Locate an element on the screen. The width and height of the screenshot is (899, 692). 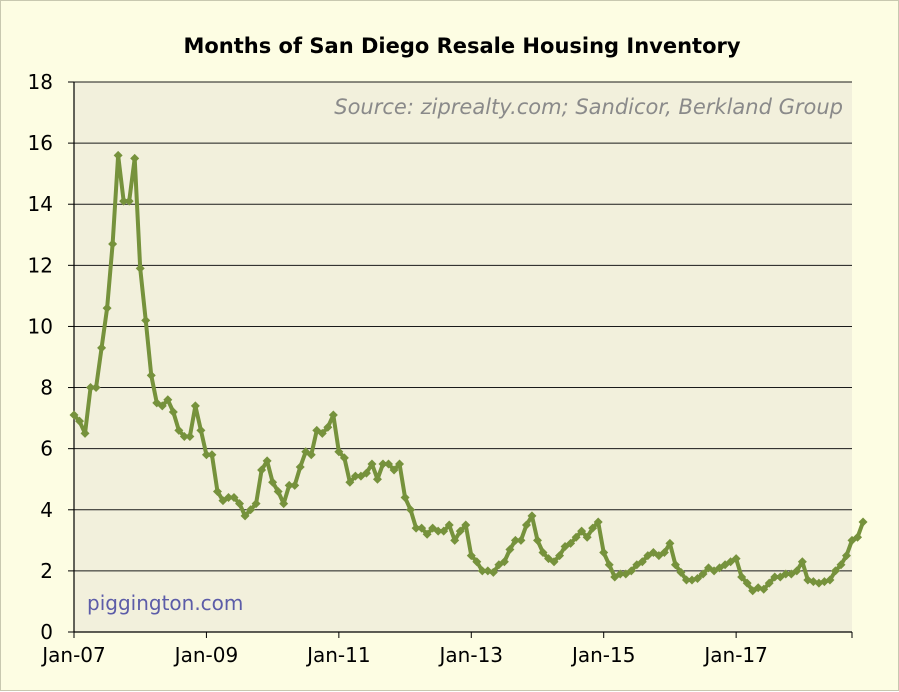
y-tick-label: 12 is located at coordinates (40, 265).